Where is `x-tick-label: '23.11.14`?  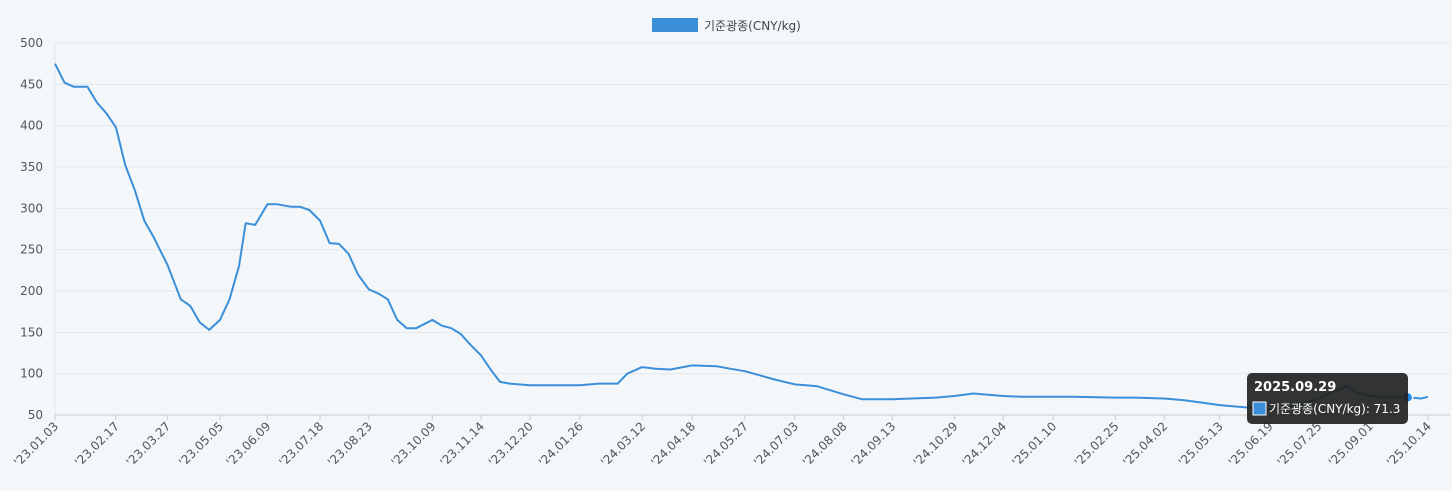
x-tick-label: '23.11.14 is located at coordinates (462, 444).